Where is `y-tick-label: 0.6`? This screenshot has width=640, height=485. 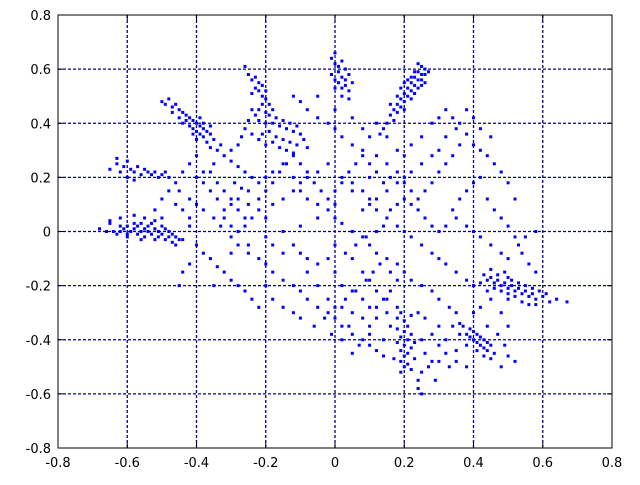 y-tick-label: 0.6 is located at coordinates (40, 70).